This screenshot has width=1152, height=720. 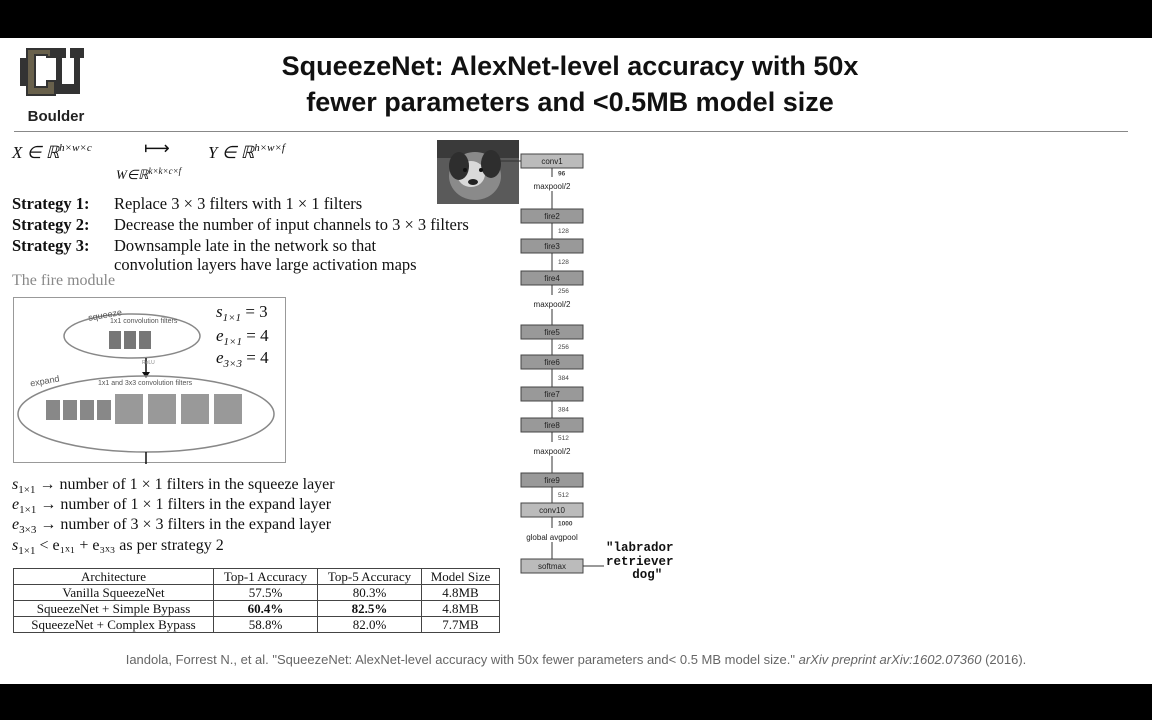 What do you see at coordinates (552, 246) in the screenshot?
I see `layer-label: fire3` at bounding box center [552, 246].